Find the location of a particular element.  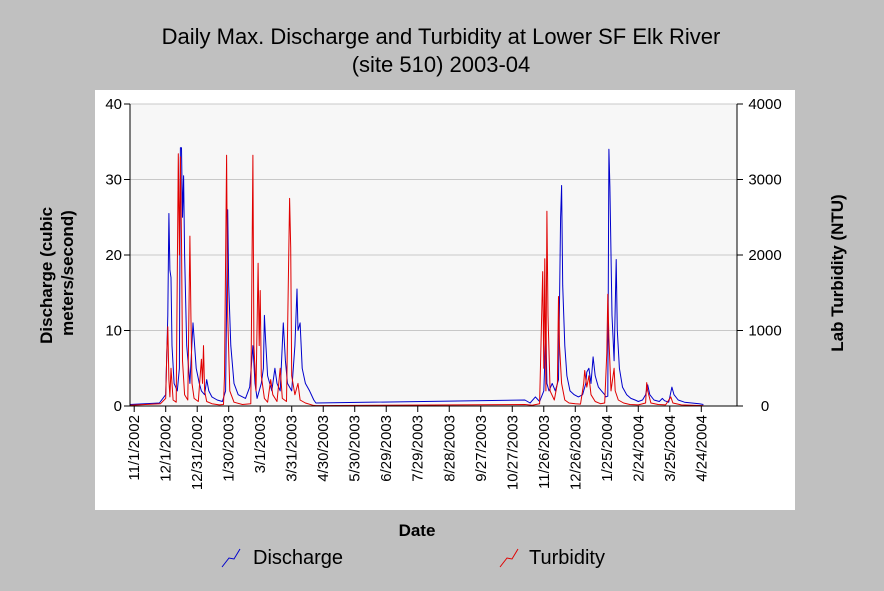

x-tick-label: 6/29/2003 is located at coordinates (386, 448).